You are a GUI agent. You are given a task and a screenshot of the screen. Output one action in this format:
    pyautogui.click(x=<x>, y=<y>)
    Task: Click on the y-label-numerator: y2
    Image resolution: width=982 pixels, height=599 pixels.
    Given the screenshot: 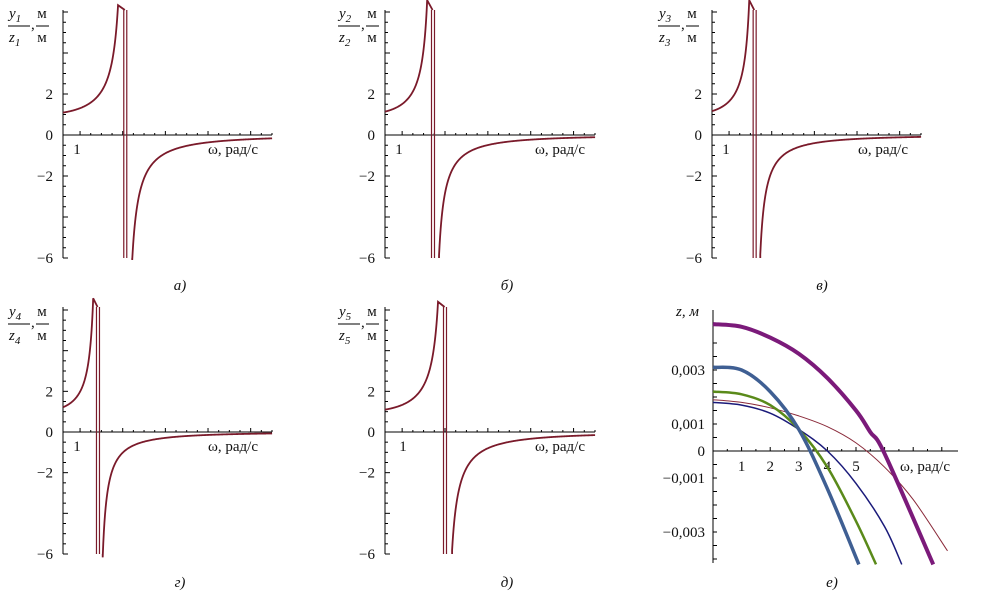 What is the action you would take?
    pyautogui.click(x=344, y=15)
    